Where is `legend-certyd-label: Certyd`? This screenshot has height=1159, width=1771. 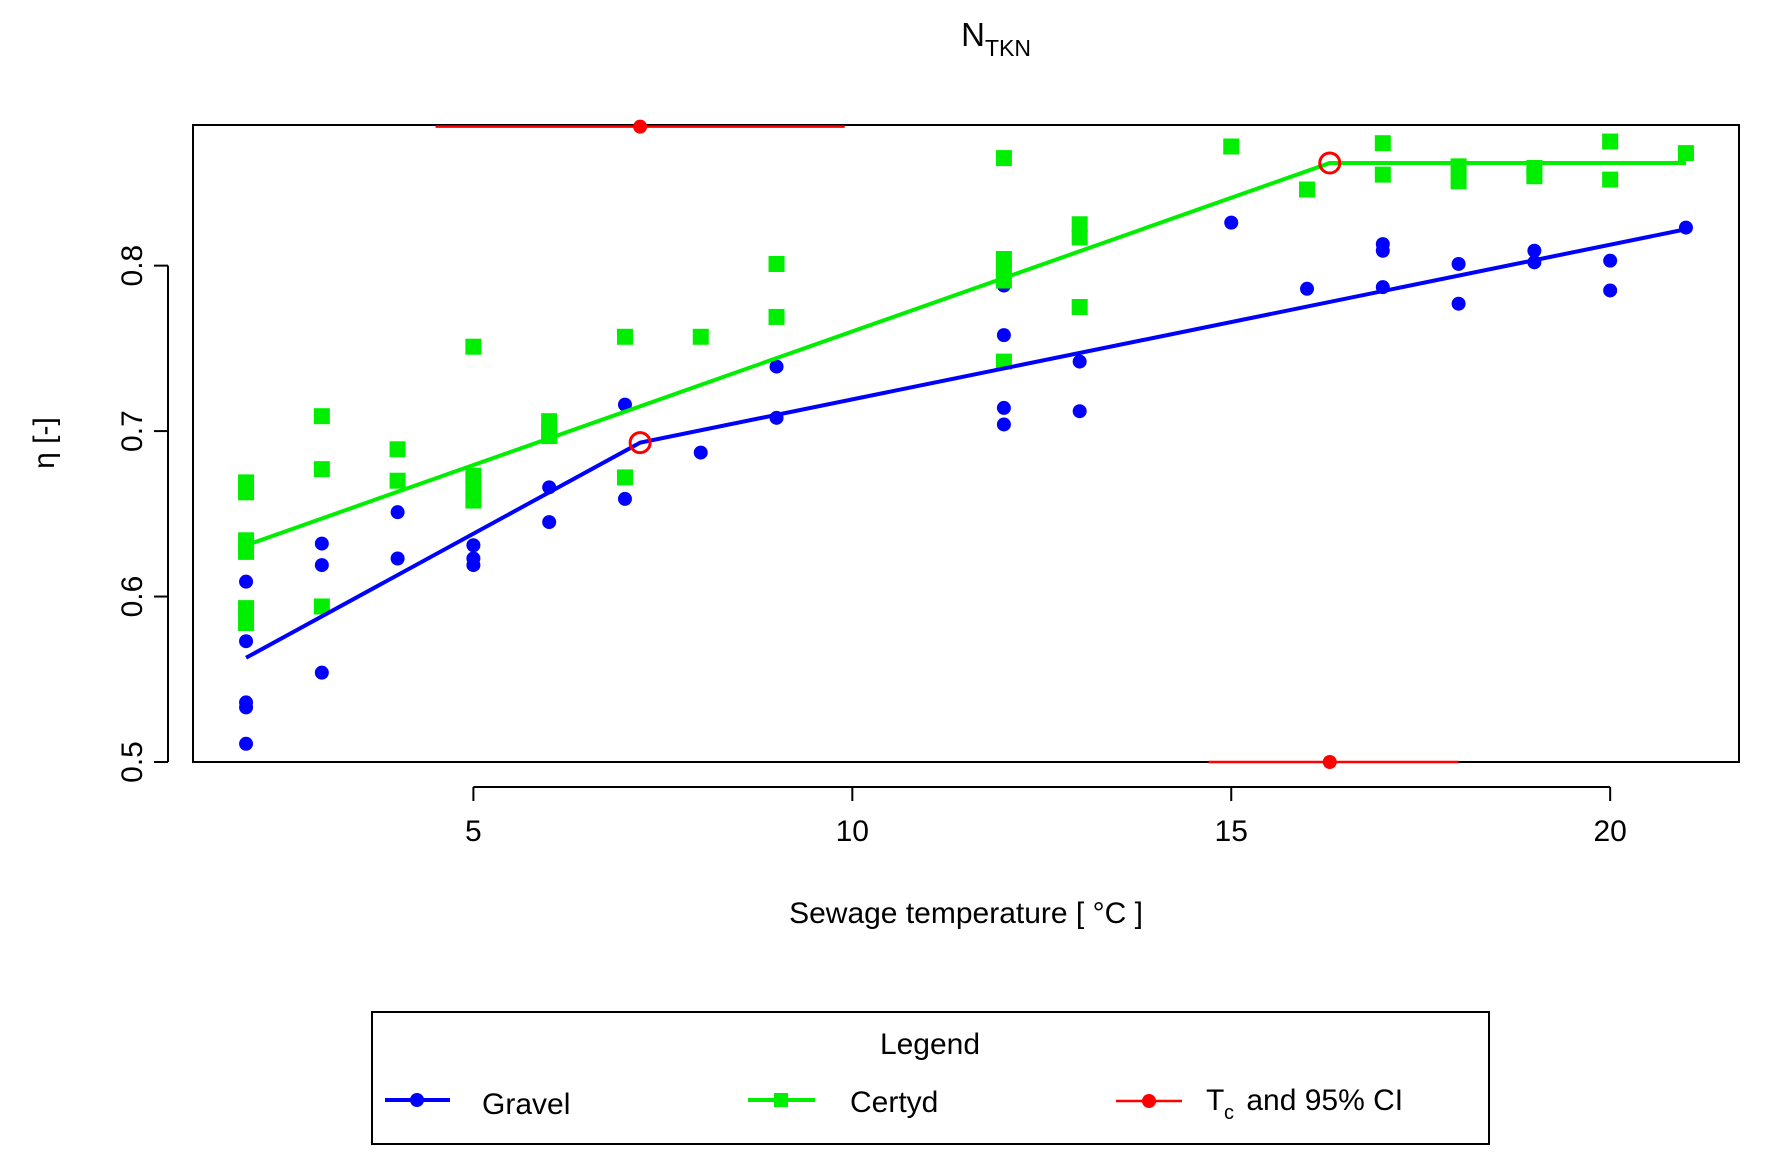
legend-certyd-label: Certyd is located at coordinates (894, 1102).